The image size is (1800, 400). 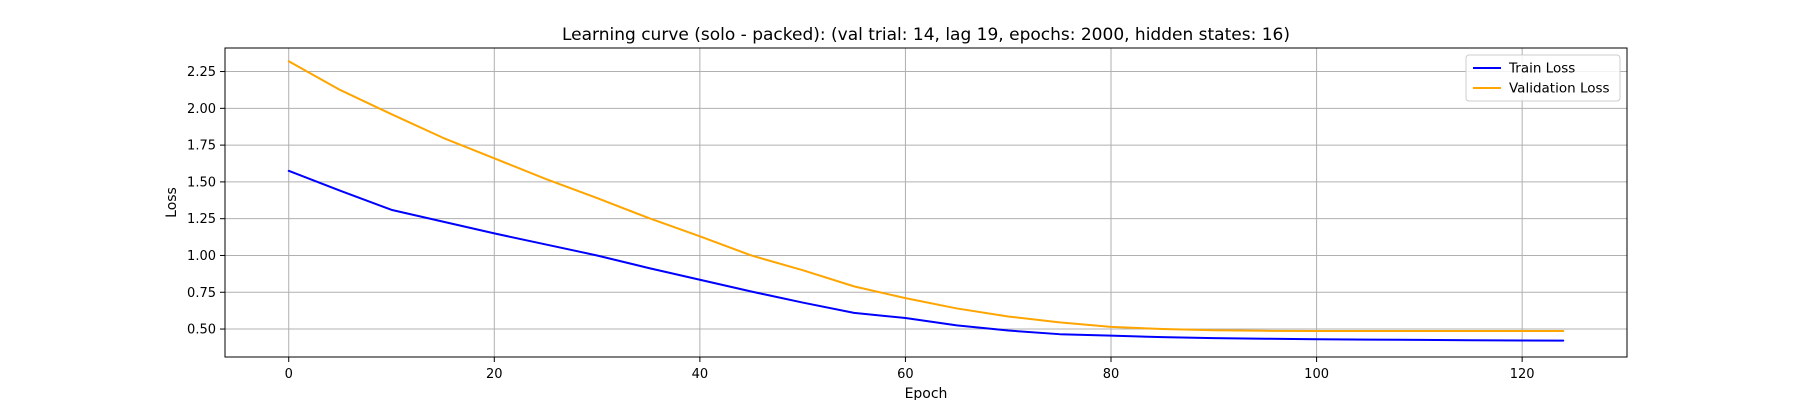 I want to click on y-tick-label: 1.50, so click(x=201, y=182).